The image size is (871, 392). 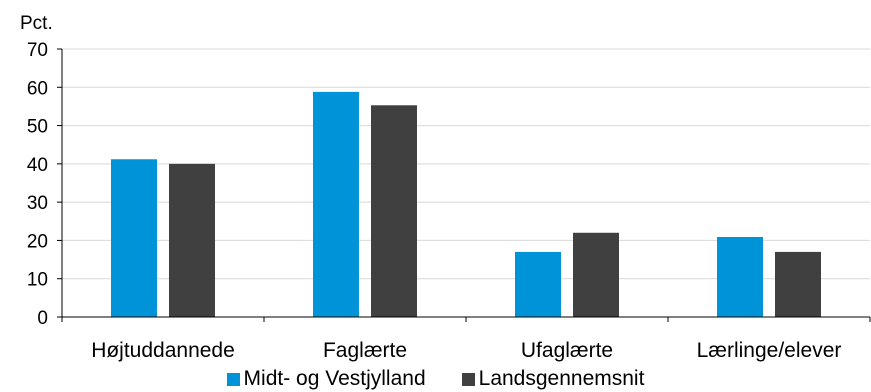 What do you see at coordinates (37, 127) in the screenshot?
I see `y-tick-label-50: 50` at bounding box center [37, 127].